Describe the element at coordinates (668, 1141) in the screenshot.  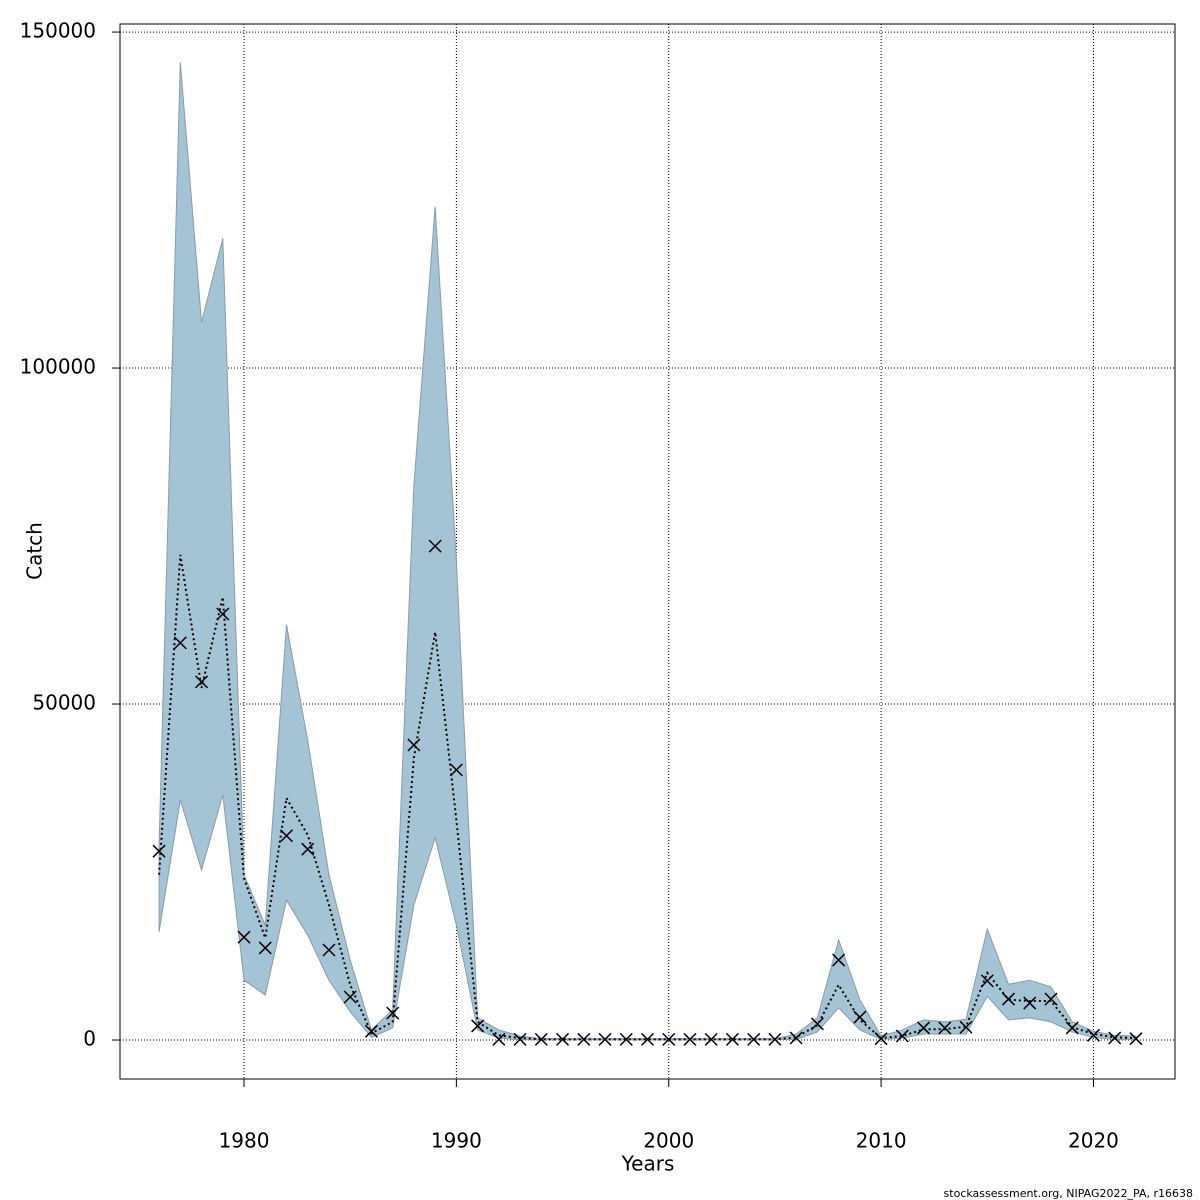
I see `x-tick-label: 2000` at that location.